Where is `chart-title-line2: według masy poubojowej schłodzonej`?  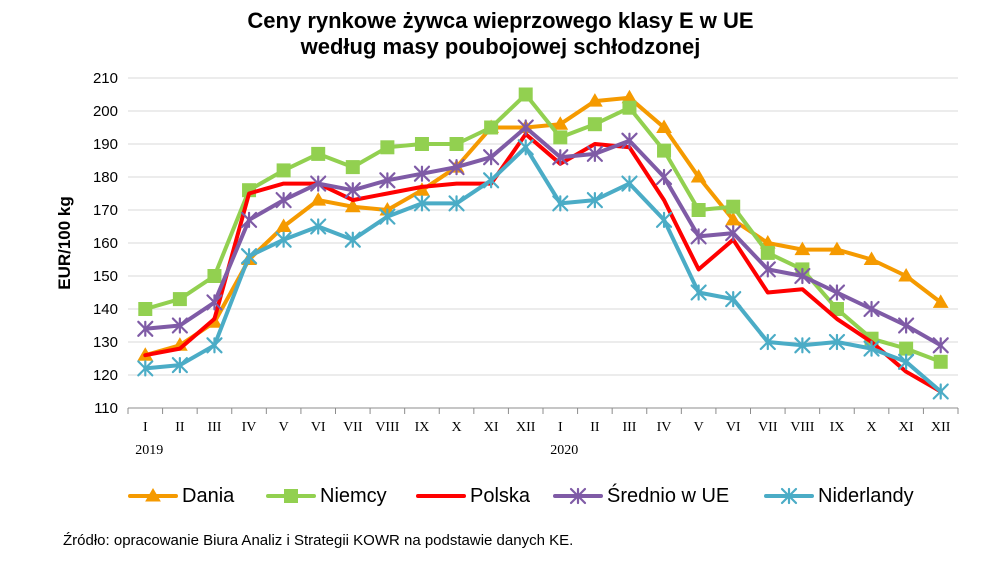 chart-title-line2: według masy poubojowej schłodzonej is located at coordinates (500, 46).